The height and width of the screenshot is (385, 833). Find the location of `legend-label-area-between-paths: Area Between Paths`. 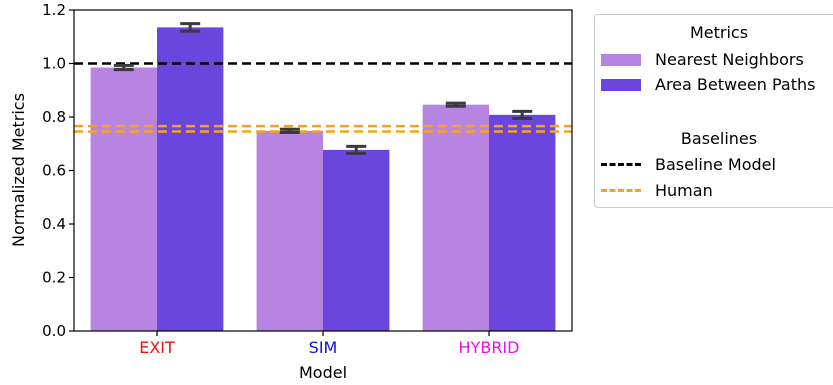

legend-label-area-between-paths: Area Between Paths is located at coordinates (735, 84).